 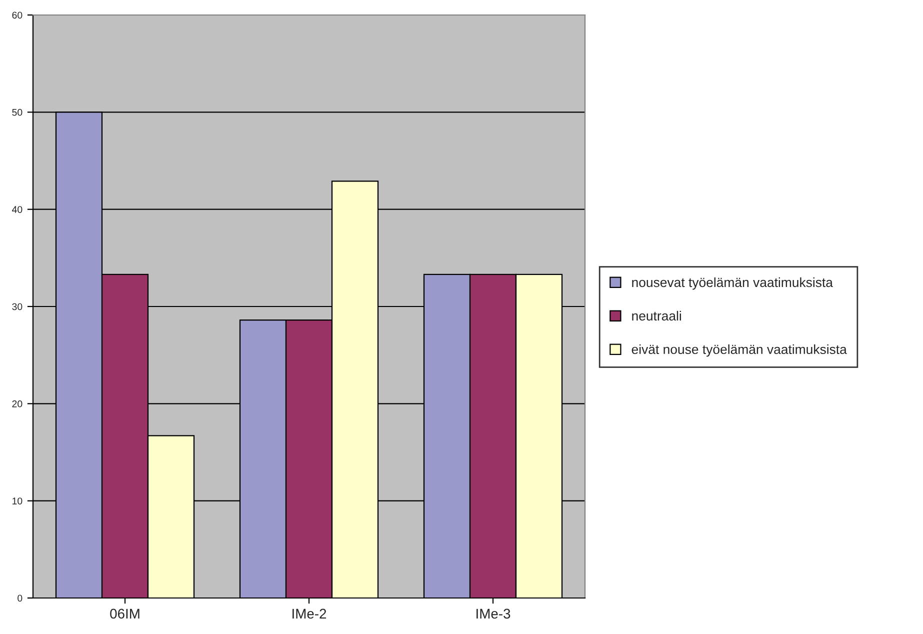 What do you see at coordinates (17, 15) in the screenshot?
I see `y-tick-label: 60` at bounding box center [17, 15].